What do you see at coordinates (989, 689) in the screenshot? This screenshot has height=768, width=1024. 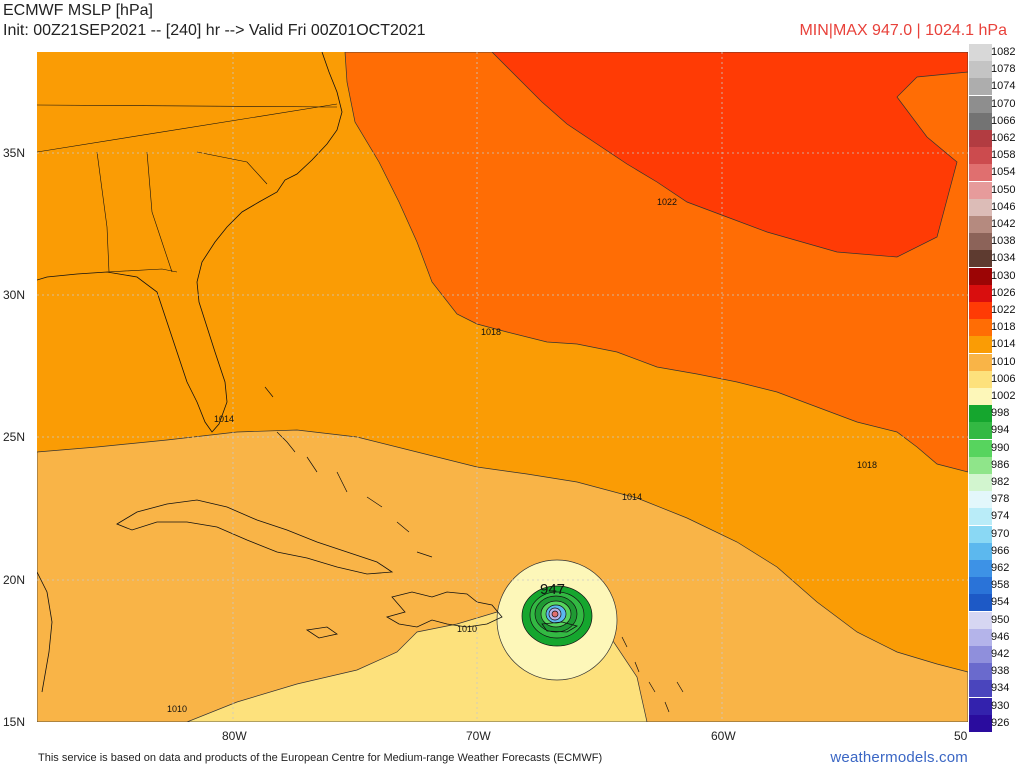 I see `legend-item: 934` at bounding box center [989, 689].